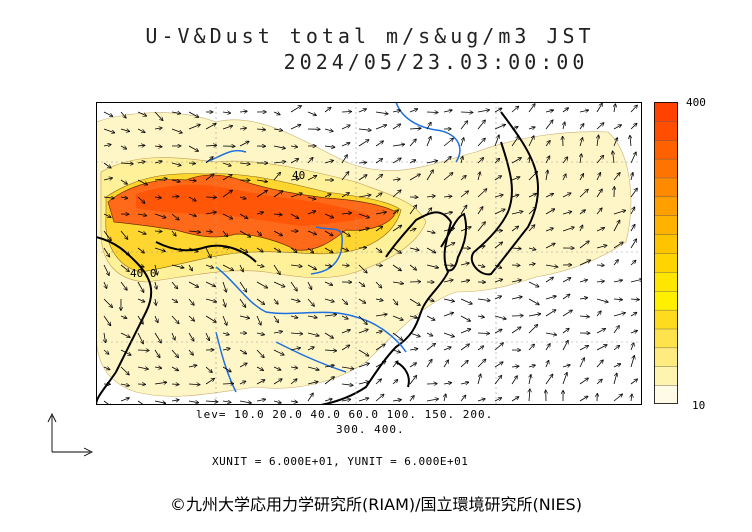 This screenshot has height=532, width=752. Describe the element at coordinates (666, 253) in the screenshot. I see `color-scale-legend` at that location.